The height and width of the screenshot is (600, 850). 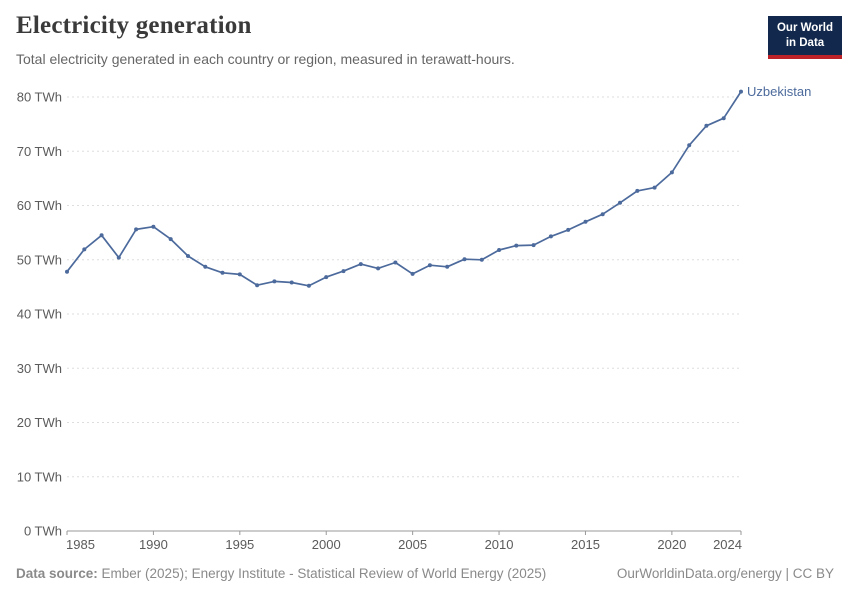 What do you see at coordinates (39, 368) in the screenshot?
I see `y-tick-label: 30 TWh` at bounding box center [39, 368].